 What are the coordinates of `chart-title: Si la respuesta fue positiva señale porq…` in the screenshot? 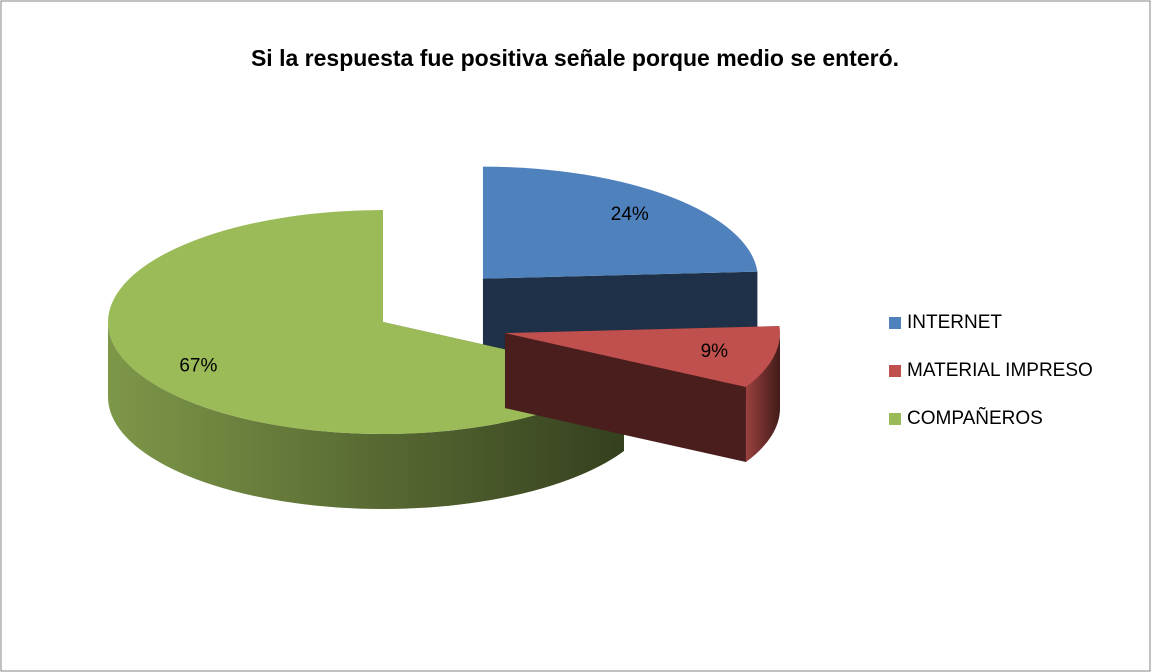 It's located at (575, 58).